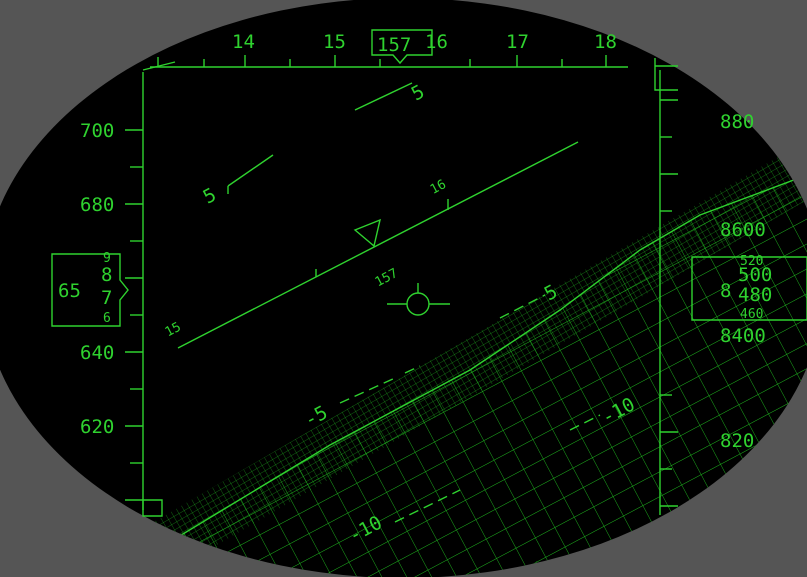  Describe the element at coordinates (755, 295) in the screenshot. I see `altitude-drum-480: 480` at that location.